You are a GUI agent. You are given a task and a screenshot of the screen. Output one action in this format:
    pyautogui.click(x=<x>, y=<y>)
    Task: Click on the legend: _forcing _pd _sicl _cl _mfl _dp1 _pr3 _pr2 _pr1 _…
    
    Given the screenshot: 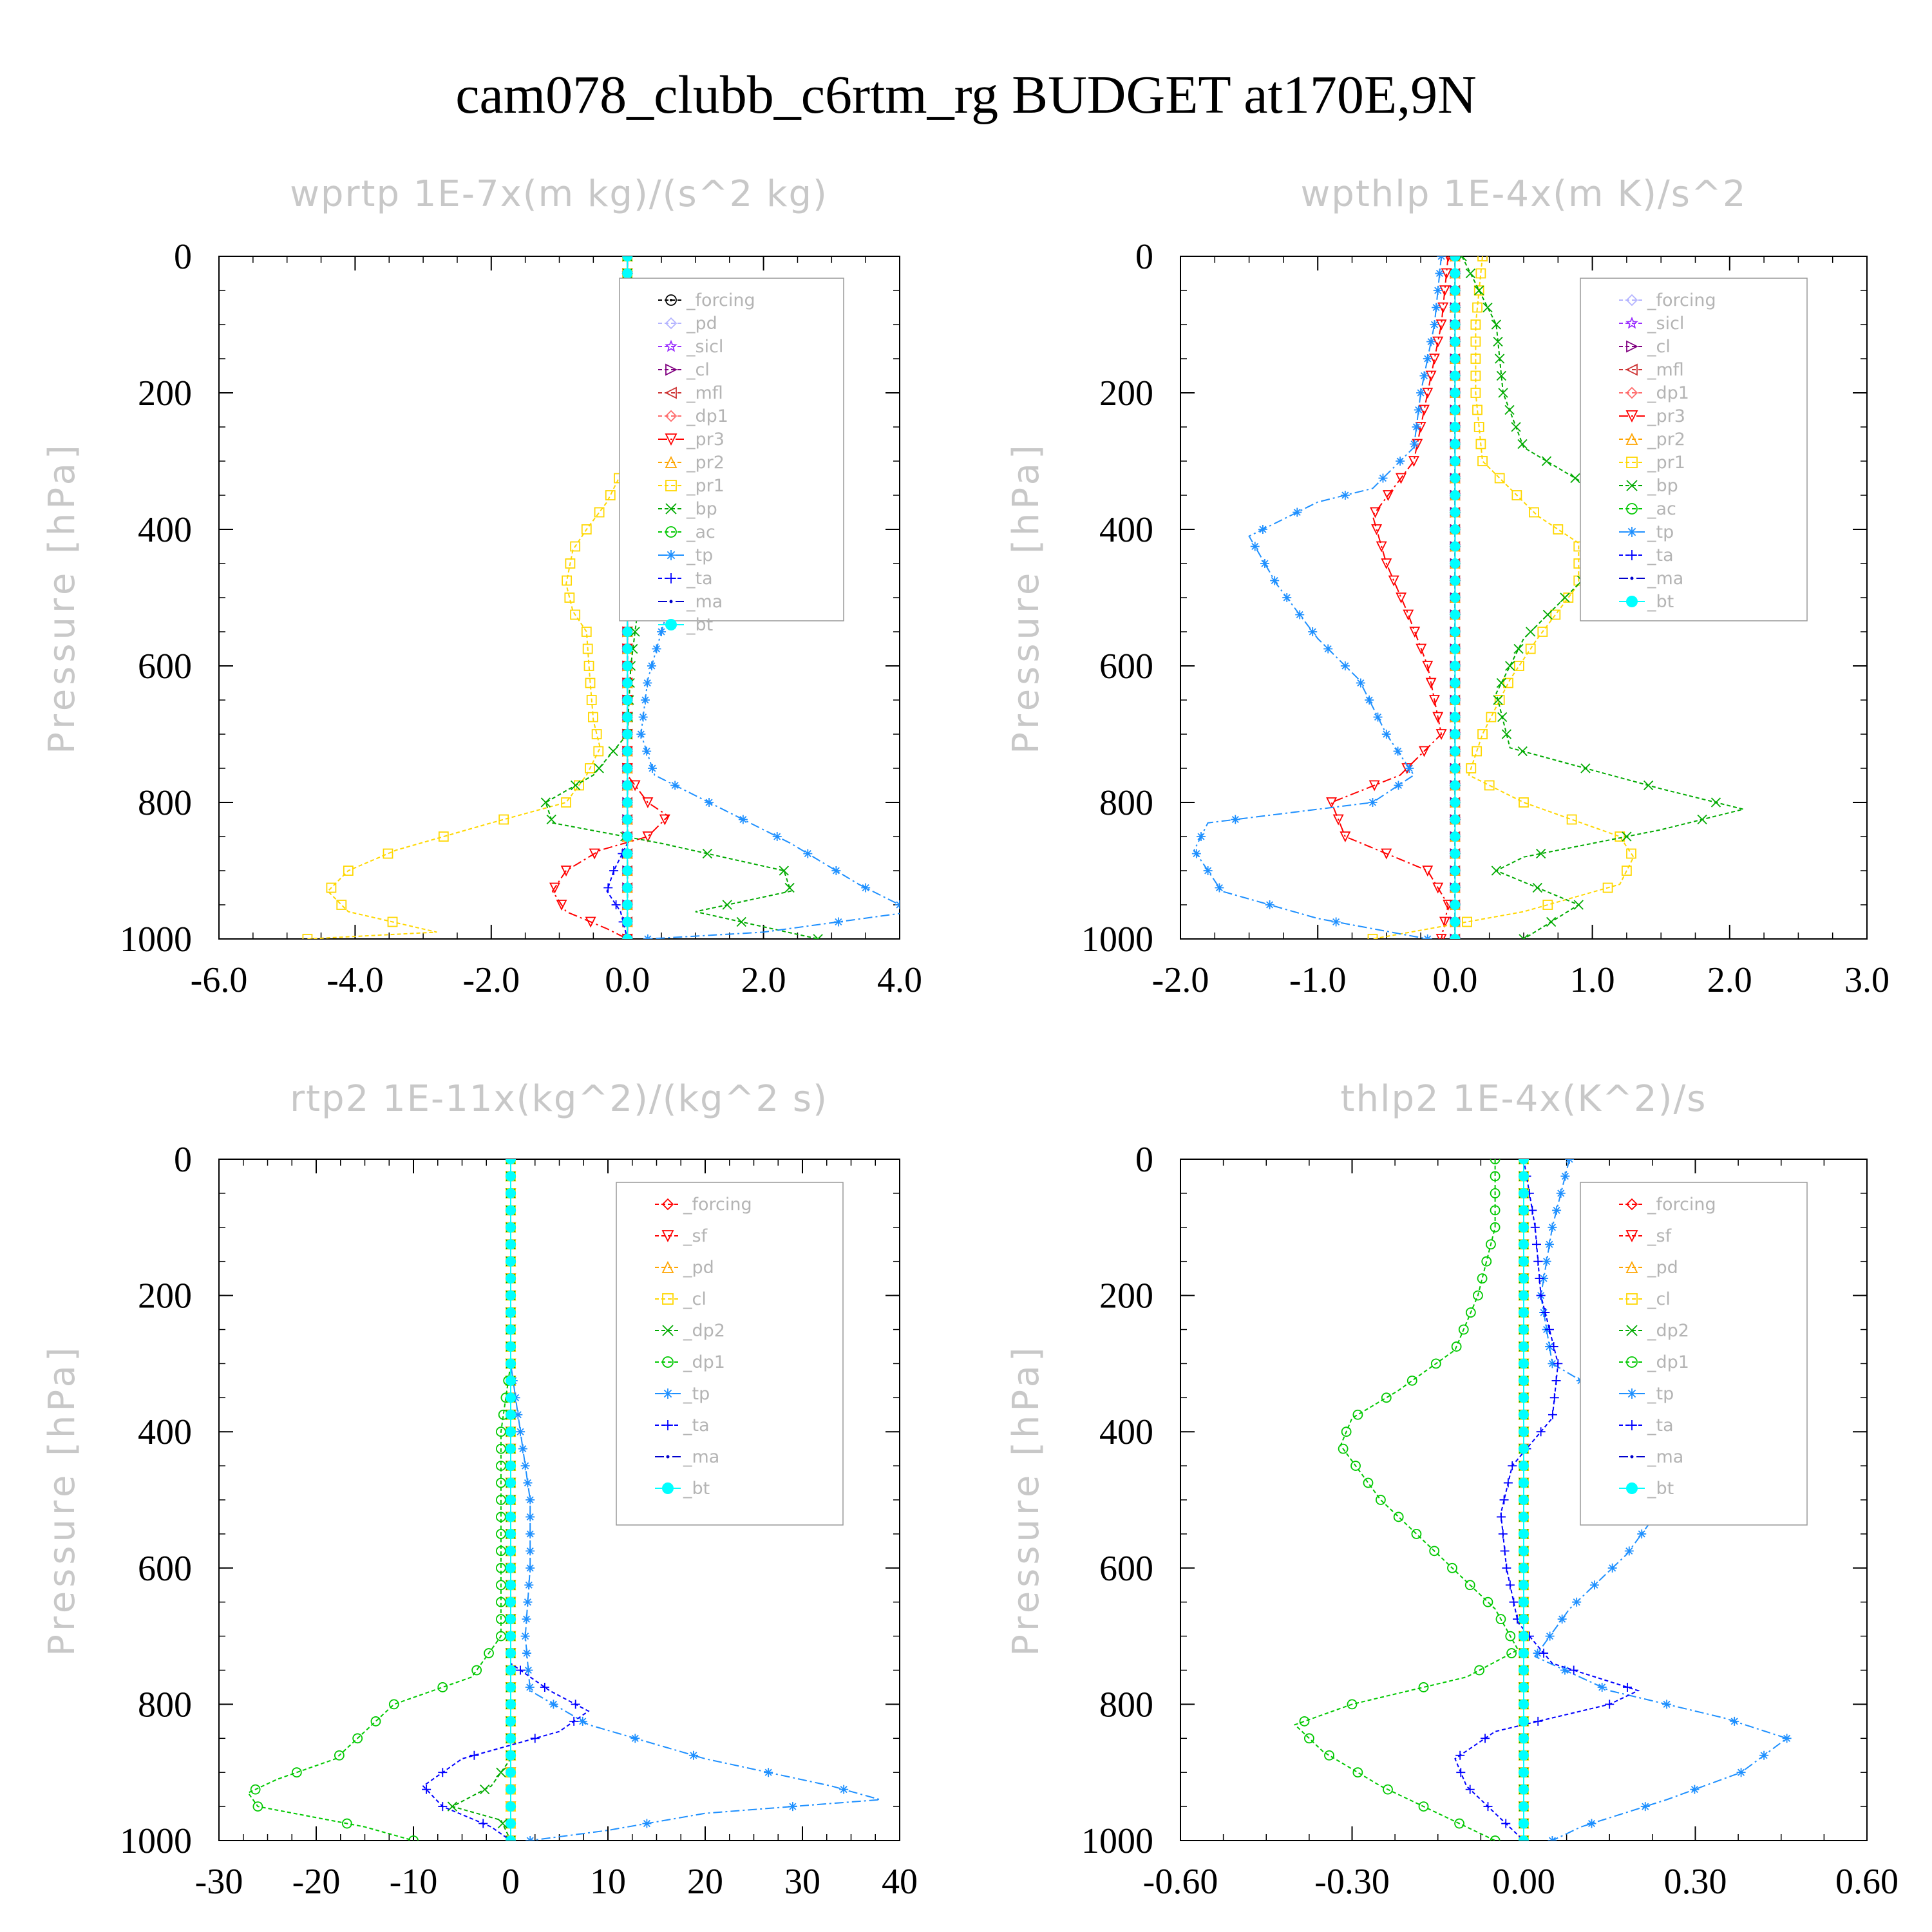 What is the action you would take?
    pyautogui.click(x=731, y=457)
    